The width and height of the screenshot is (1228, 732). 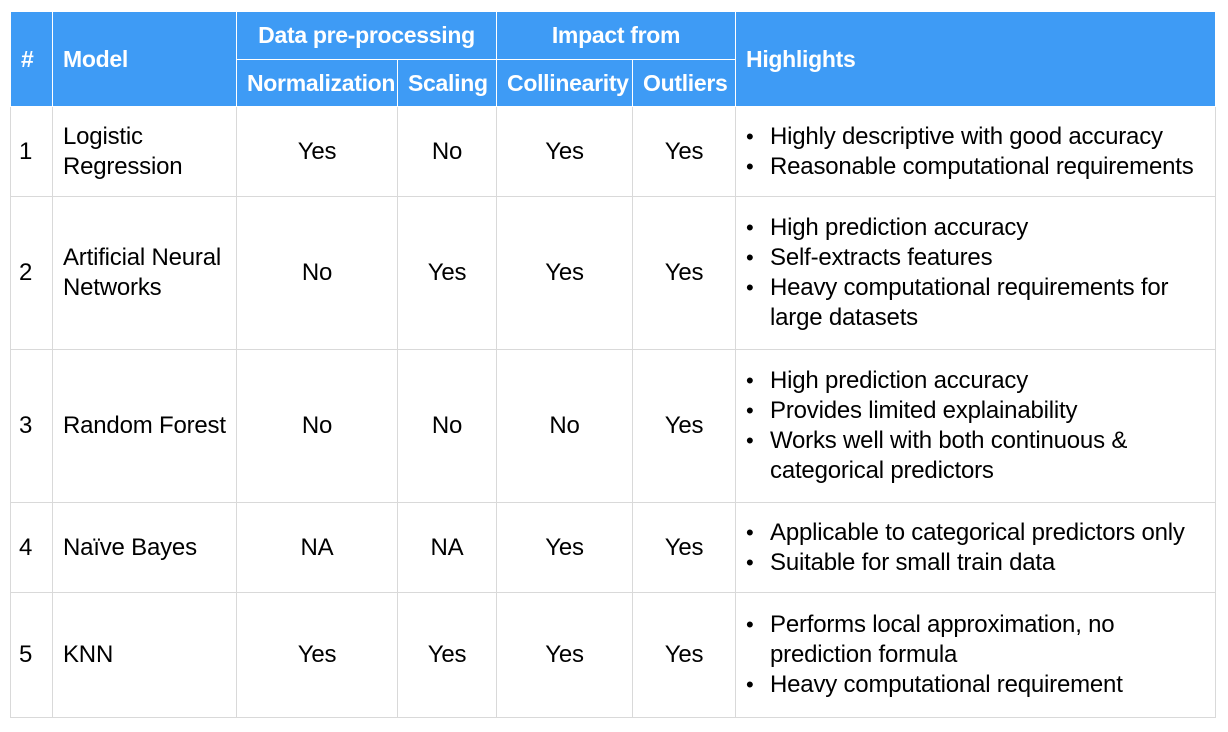 I want to click on row-number: 4, so click(x=31, y=547).